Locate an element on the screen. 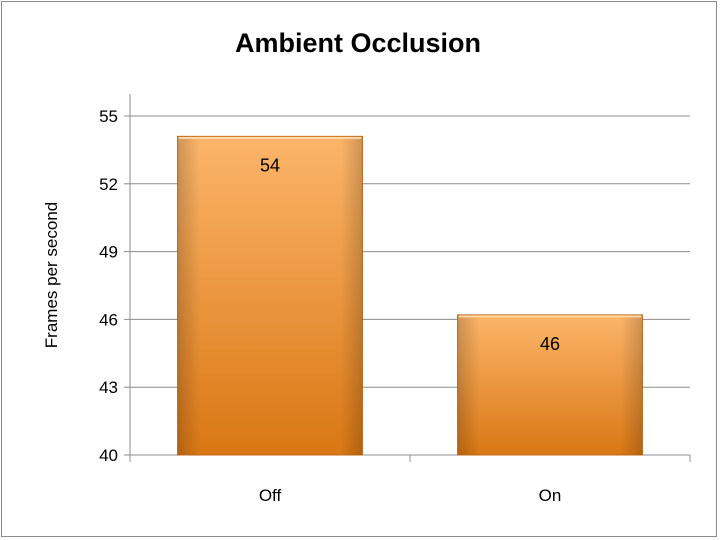  data-label: 46 is located at coordinates (550, 344).